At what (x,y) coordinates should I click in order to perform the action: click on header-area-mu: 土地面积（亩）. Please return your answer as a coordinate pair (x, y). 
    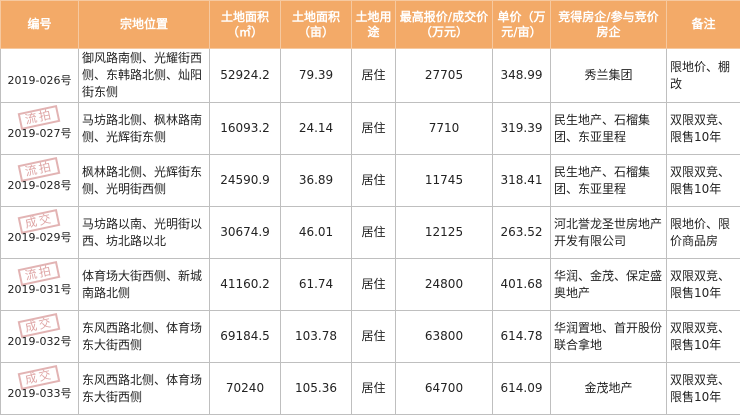
    Looking at the image, I should click on (316, 25).